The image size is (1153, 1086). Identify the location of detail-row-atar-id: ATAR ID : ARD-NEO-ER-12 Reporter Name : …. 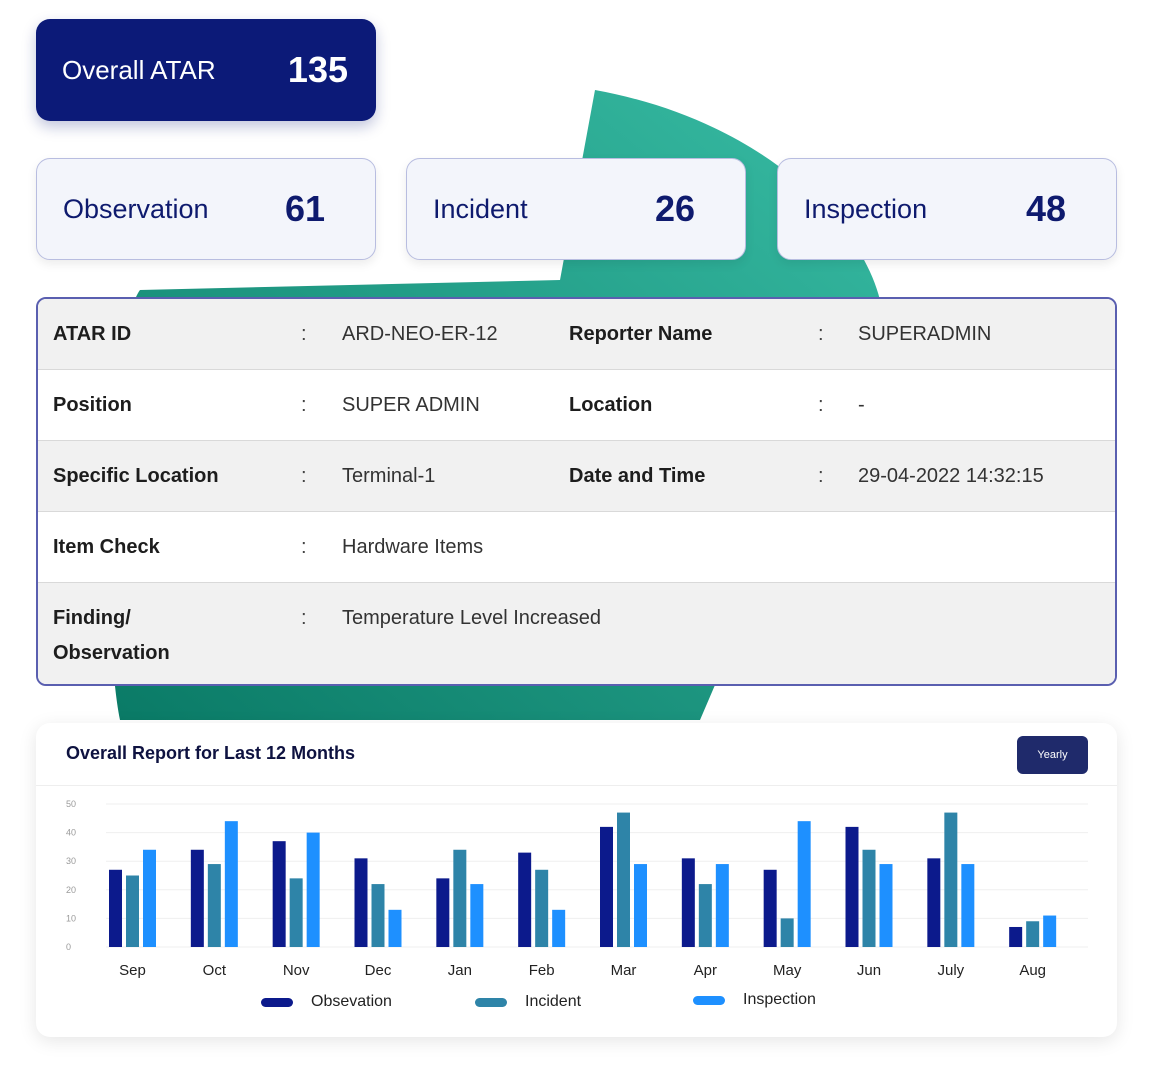
(576, 334).